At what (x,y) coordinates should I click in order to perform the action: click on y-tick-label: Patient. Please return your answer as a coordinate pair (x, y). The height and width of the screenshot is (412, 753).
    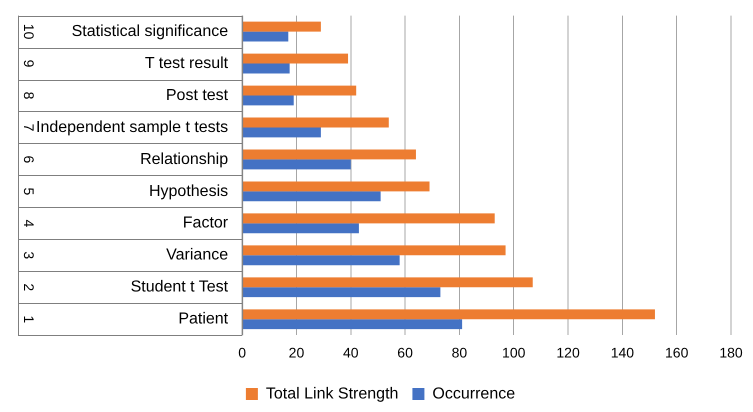
    Looking at the image, I should click on (203, 319).